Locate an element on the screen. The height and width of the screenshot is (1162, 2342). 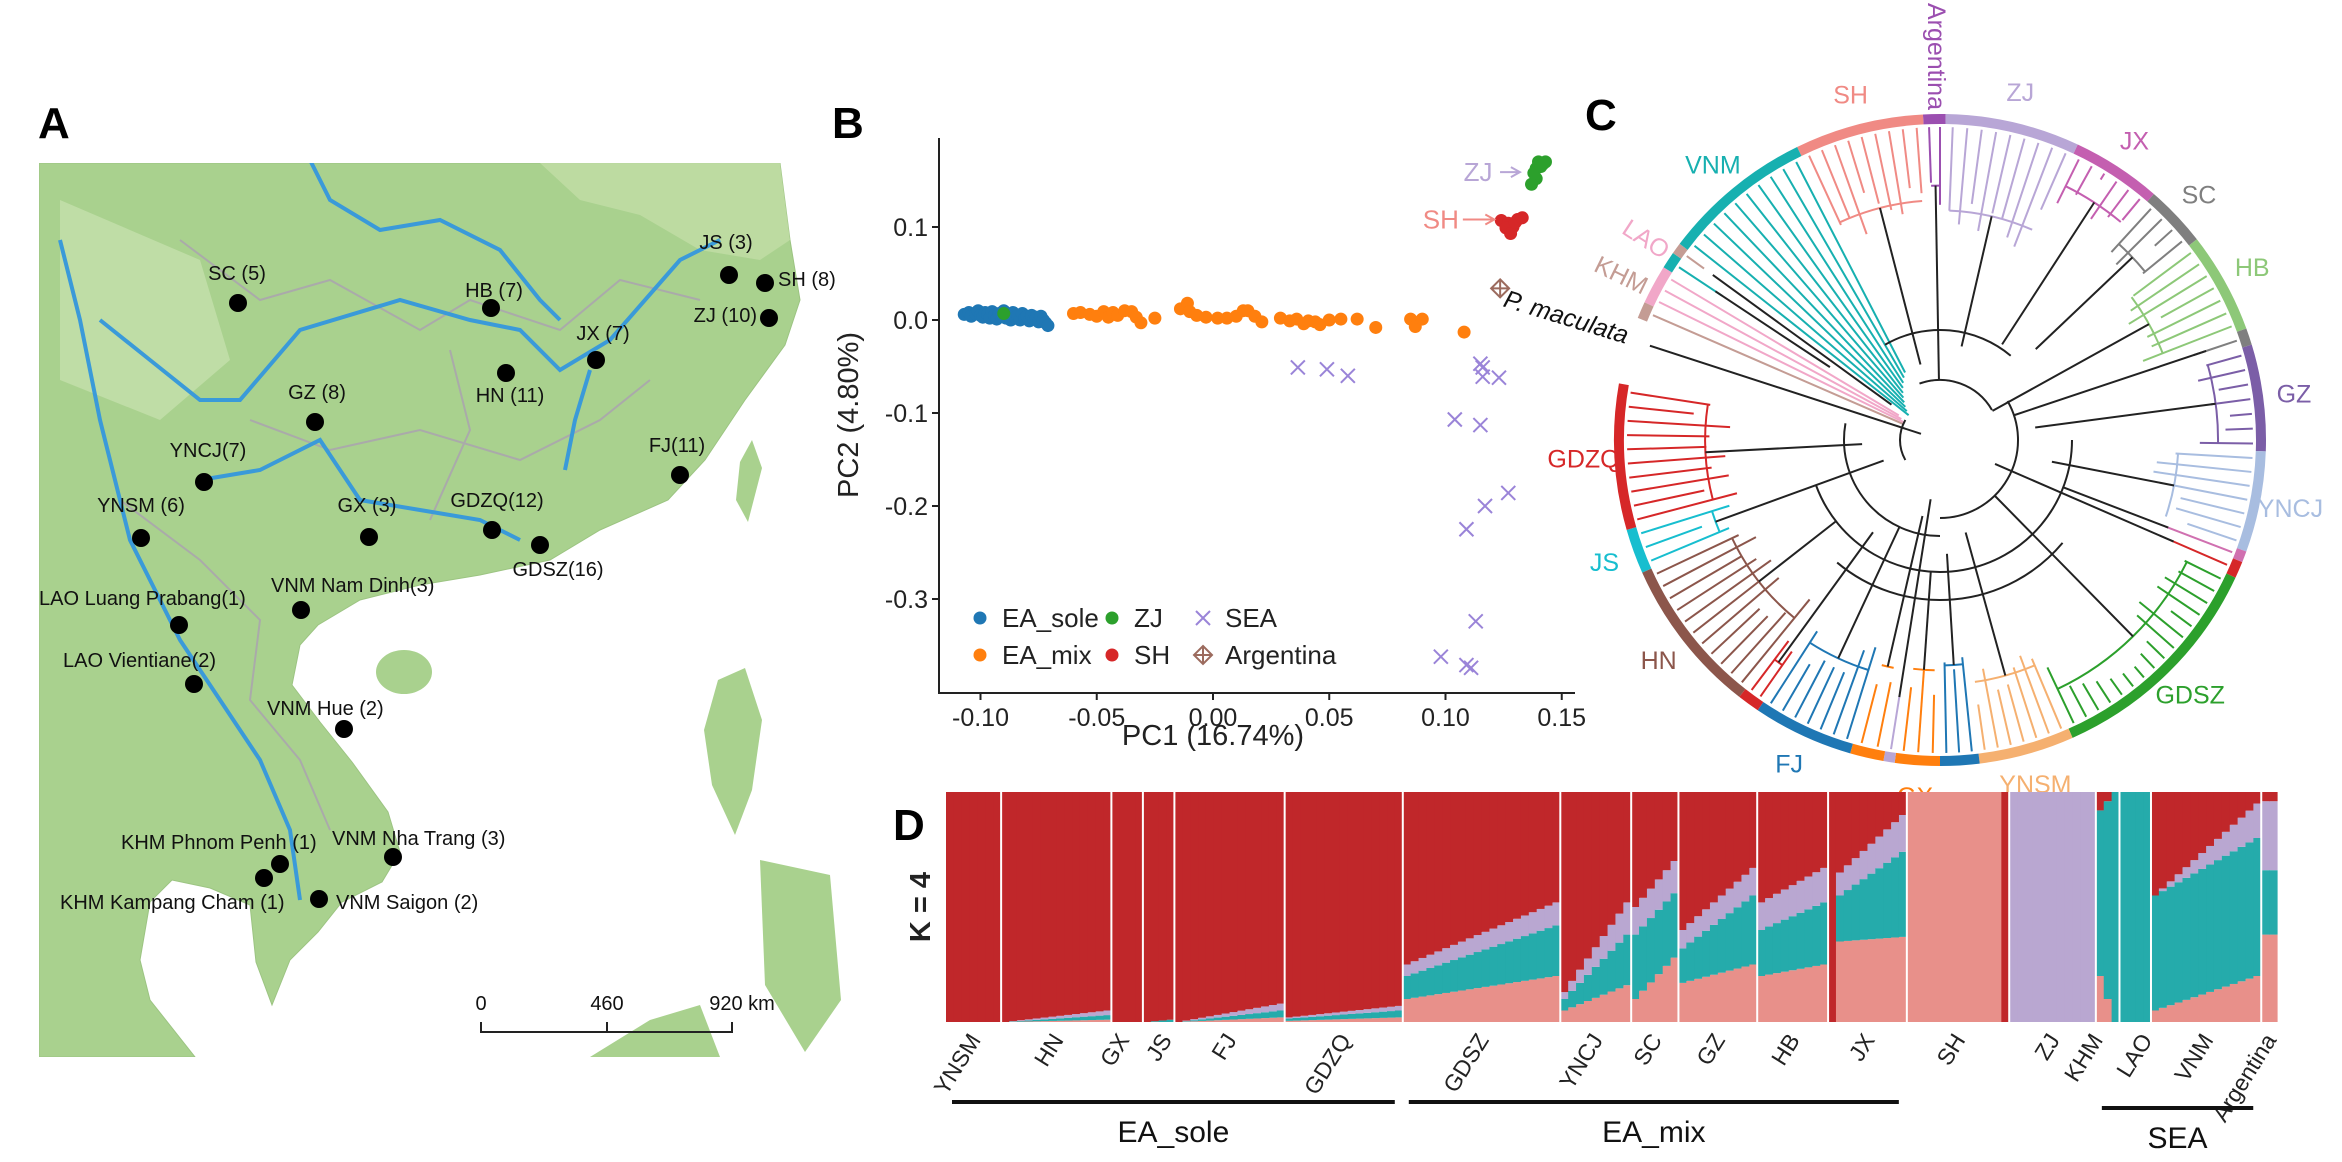
population-label: SC is located at coordinates (1647, 1049).